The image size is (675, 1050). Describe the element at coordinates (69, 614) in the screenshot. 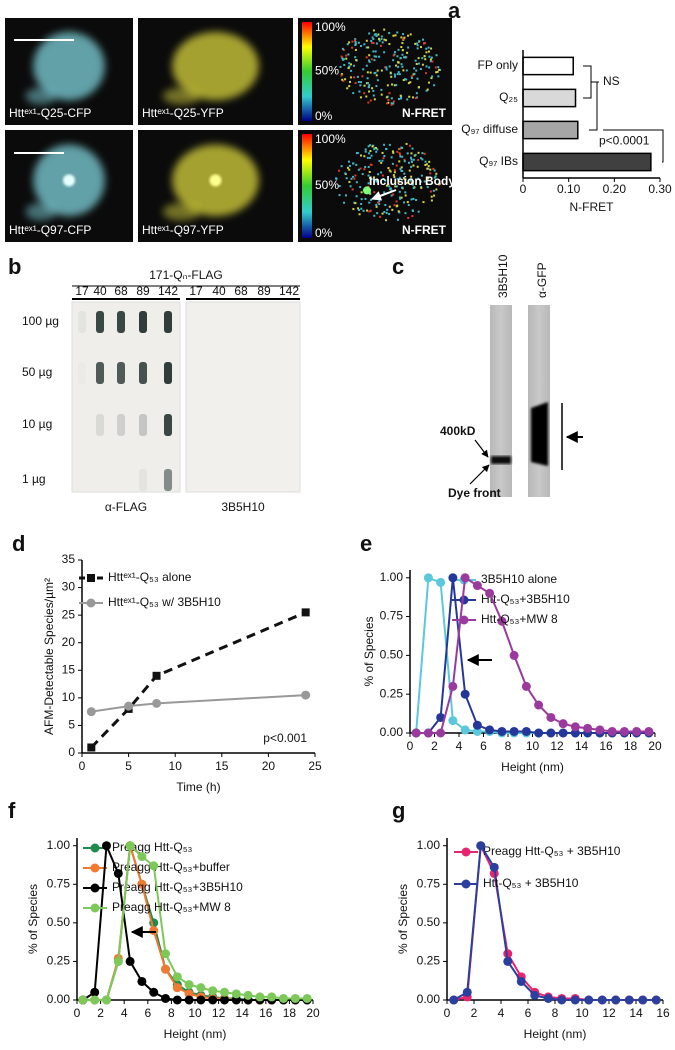

I see `y-tick-label: 25` at that location.